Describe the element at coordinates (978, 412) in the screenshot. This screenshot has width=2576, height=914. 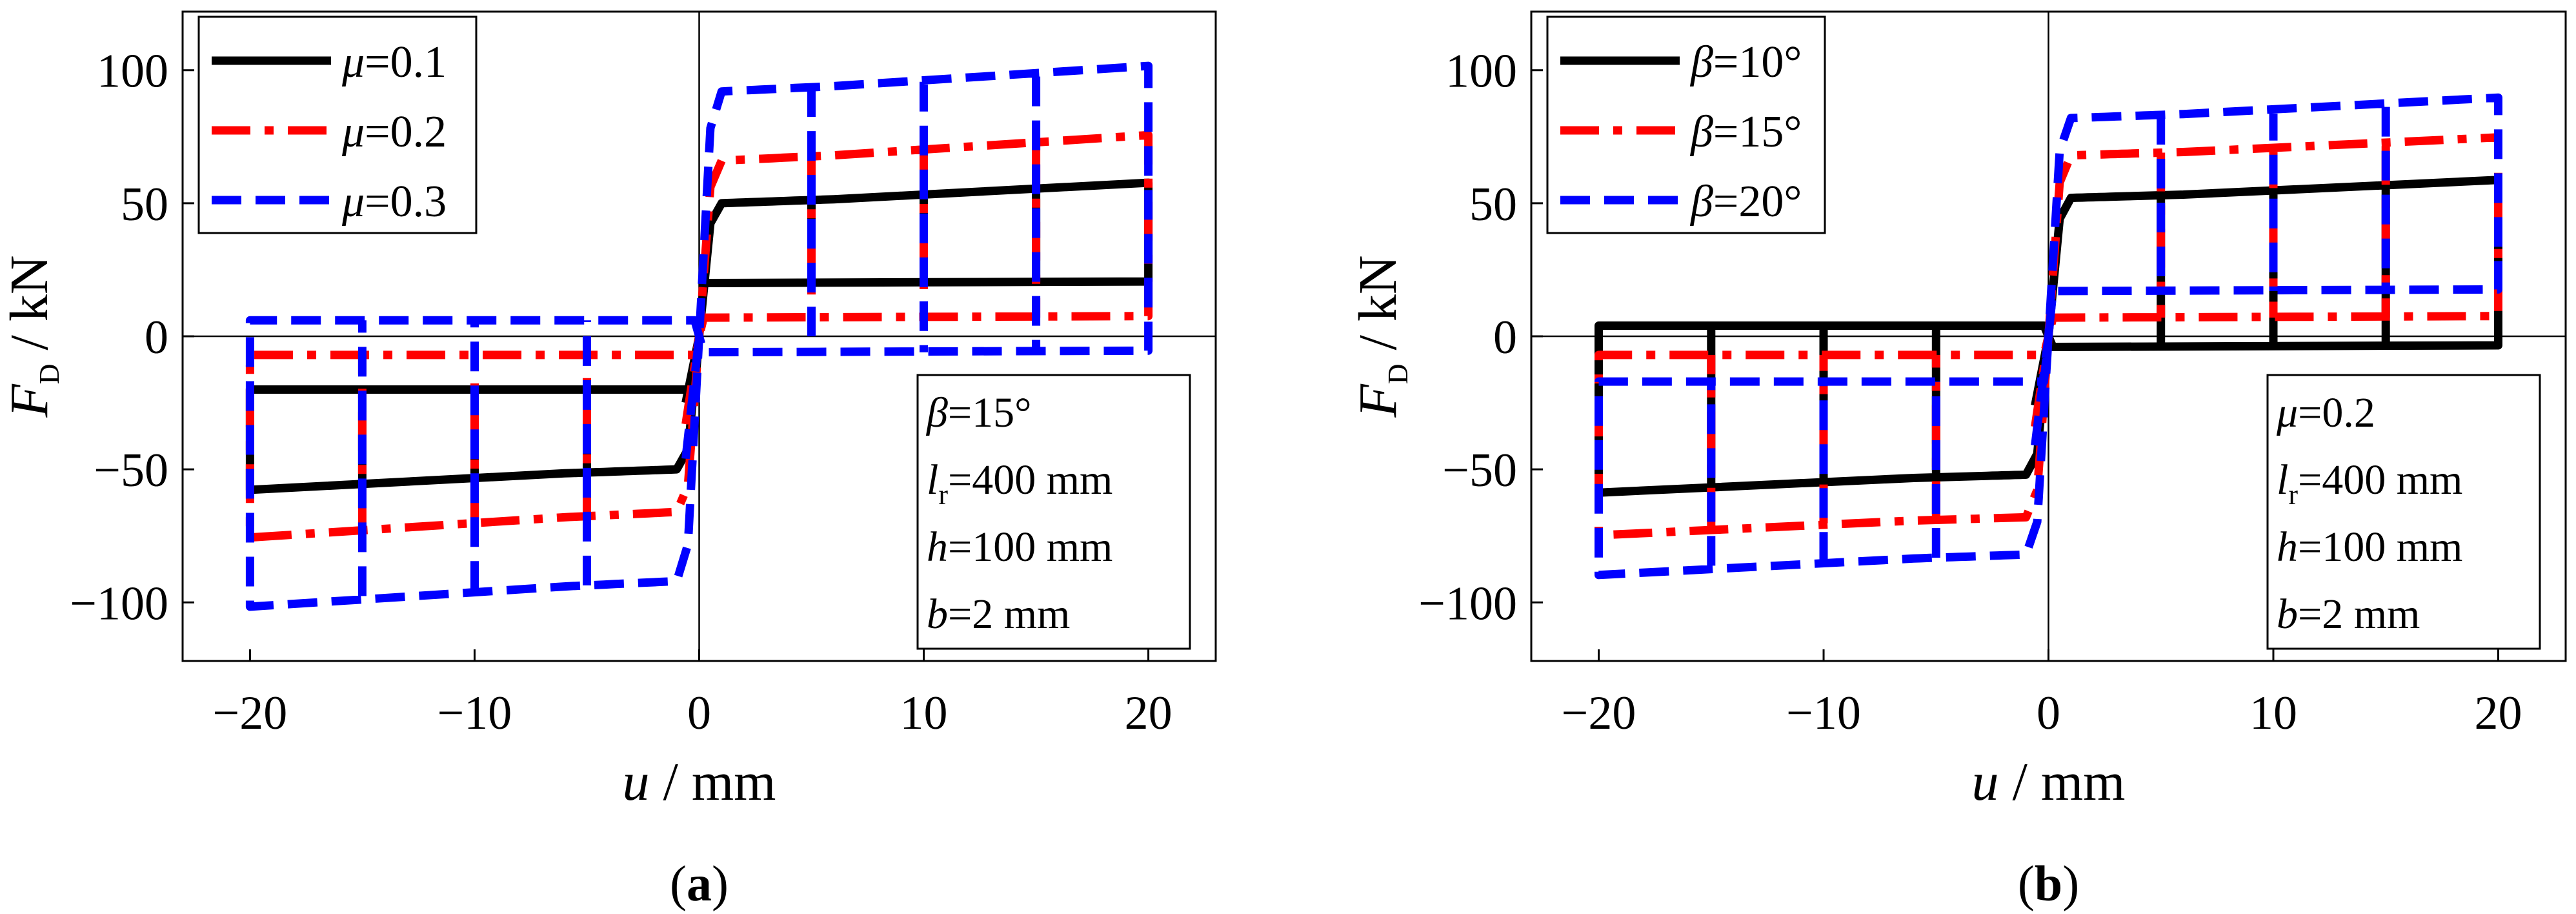
I see `parameter-line-1: β=15°` at that location.